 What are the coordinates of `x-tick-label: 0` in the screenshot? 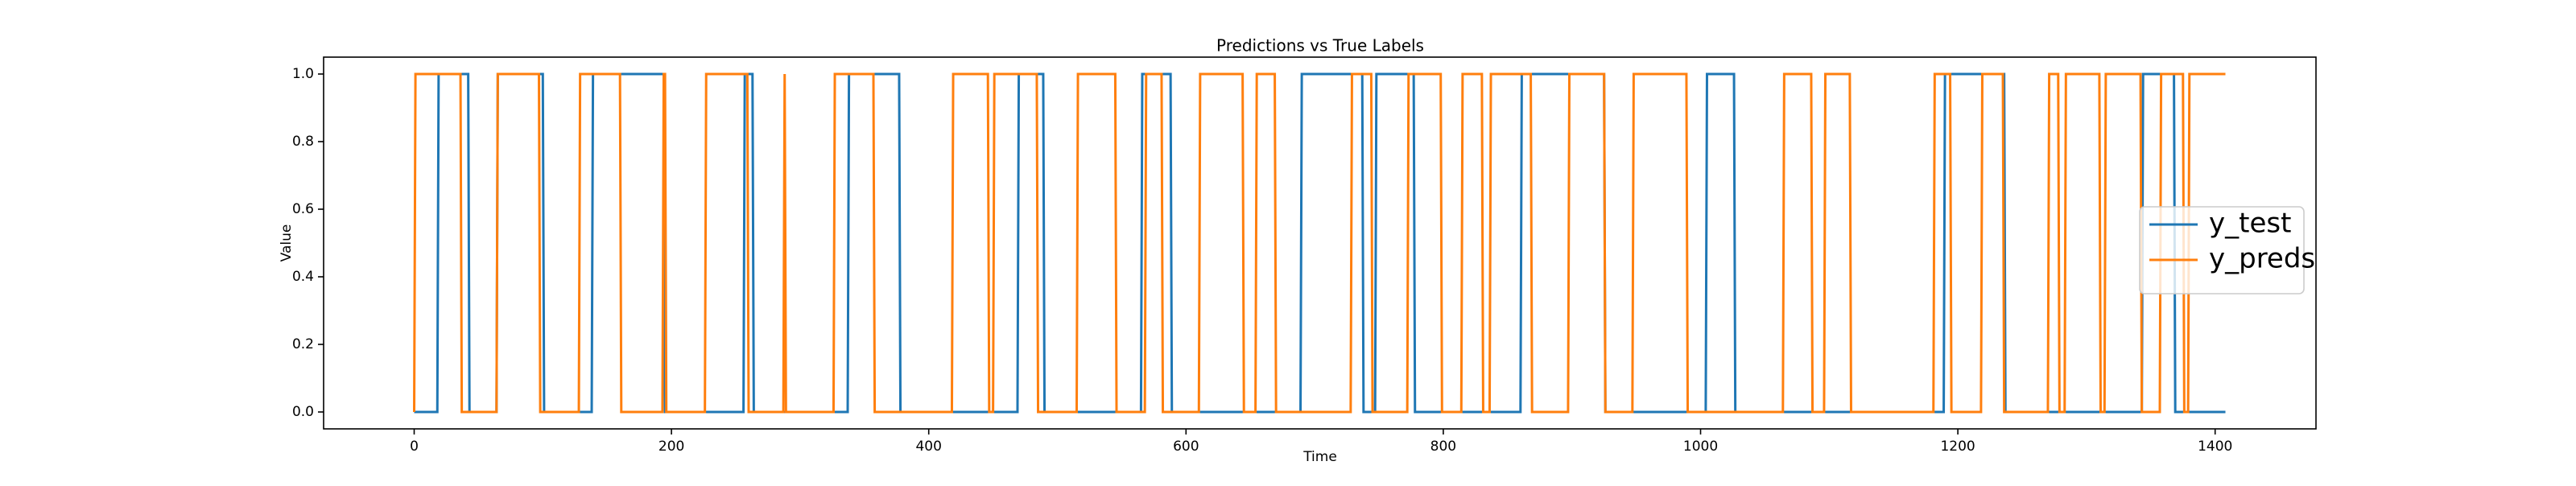 It's located at (414, 447).